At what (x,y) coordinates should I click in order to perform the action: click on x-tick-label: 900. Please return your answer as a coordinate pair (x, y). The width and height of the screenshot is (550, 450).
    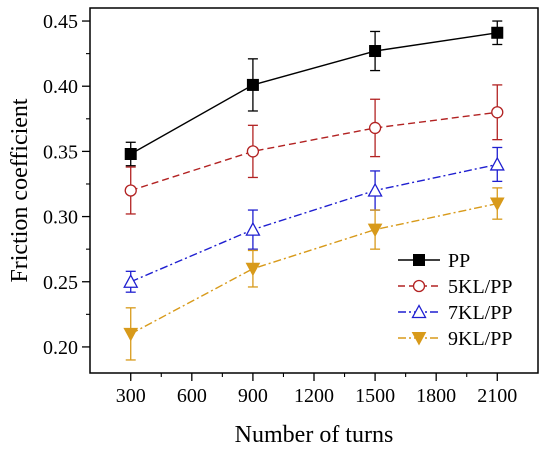
    Looking at the image, I should click on (253, 396).